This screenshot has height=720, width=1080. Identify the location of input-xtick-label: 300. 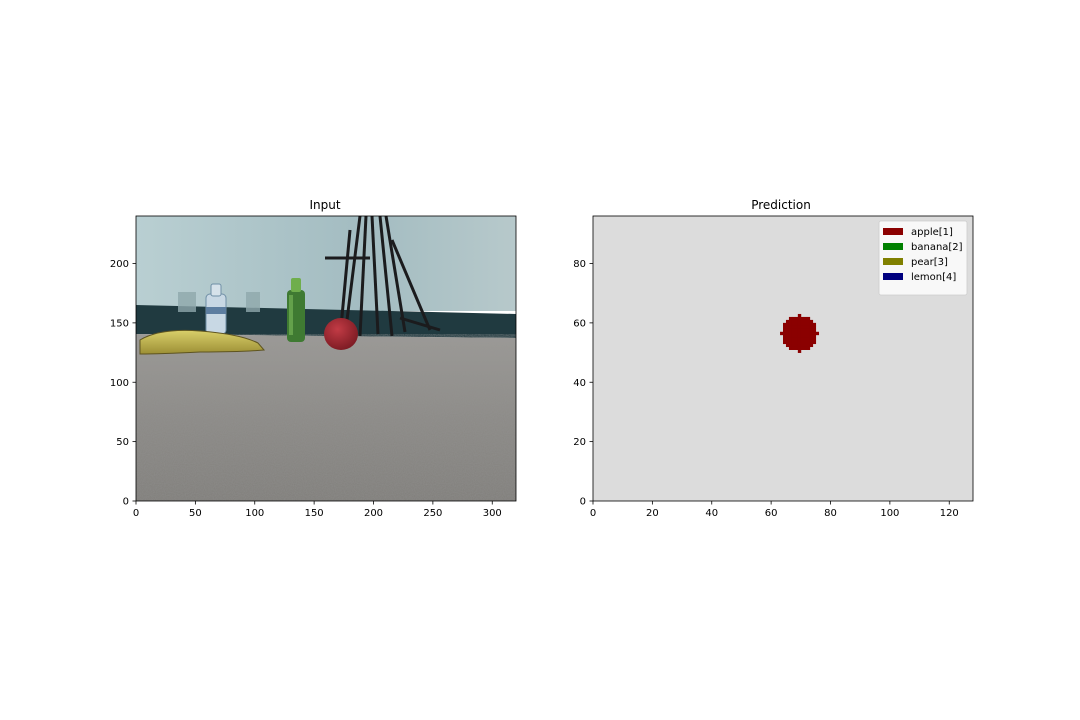
(492, 513).